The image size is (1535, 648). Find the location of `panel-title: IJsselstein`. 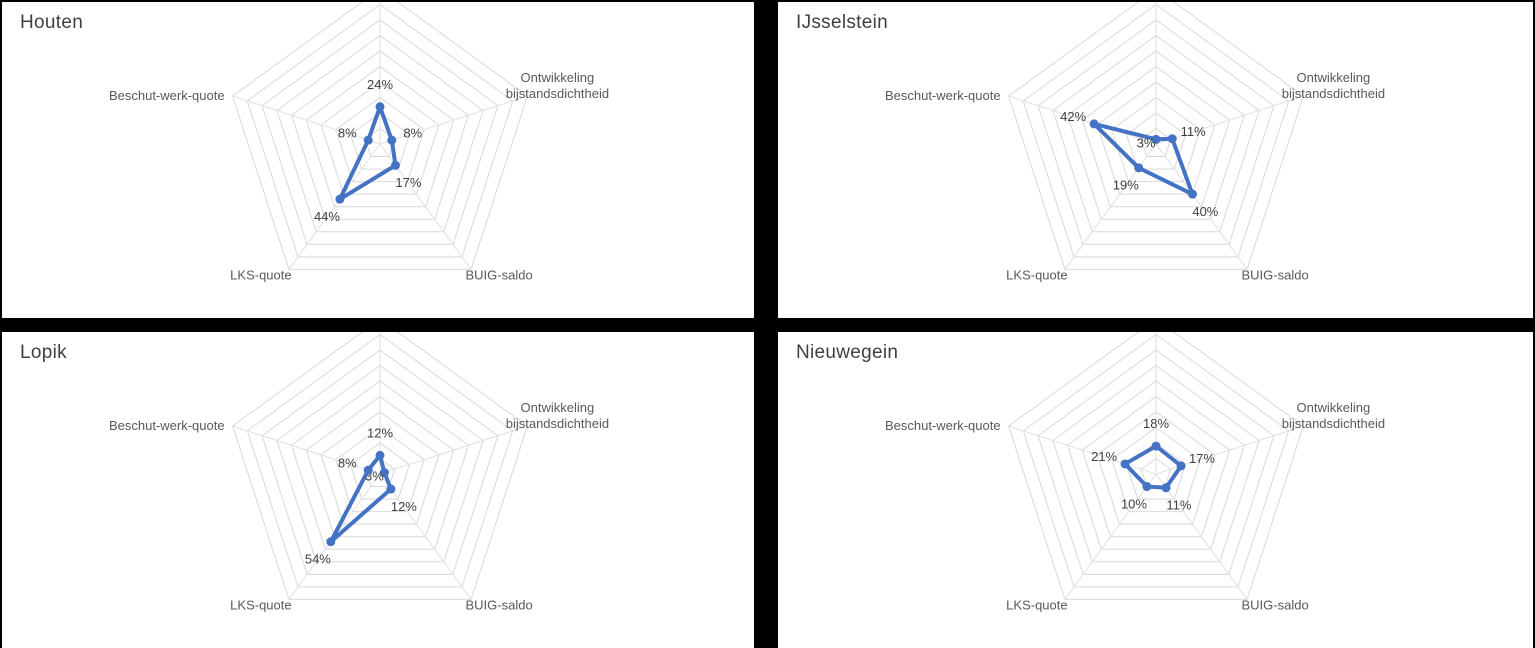

panel-title: IJsselstein is located at coordinates (842, 22).